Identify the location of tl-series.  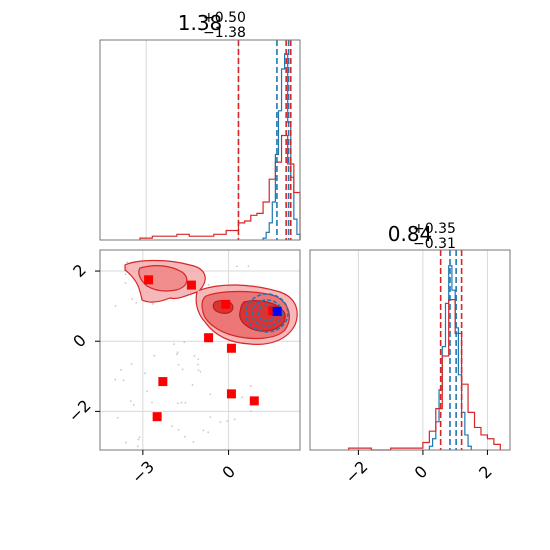
(220, 146).